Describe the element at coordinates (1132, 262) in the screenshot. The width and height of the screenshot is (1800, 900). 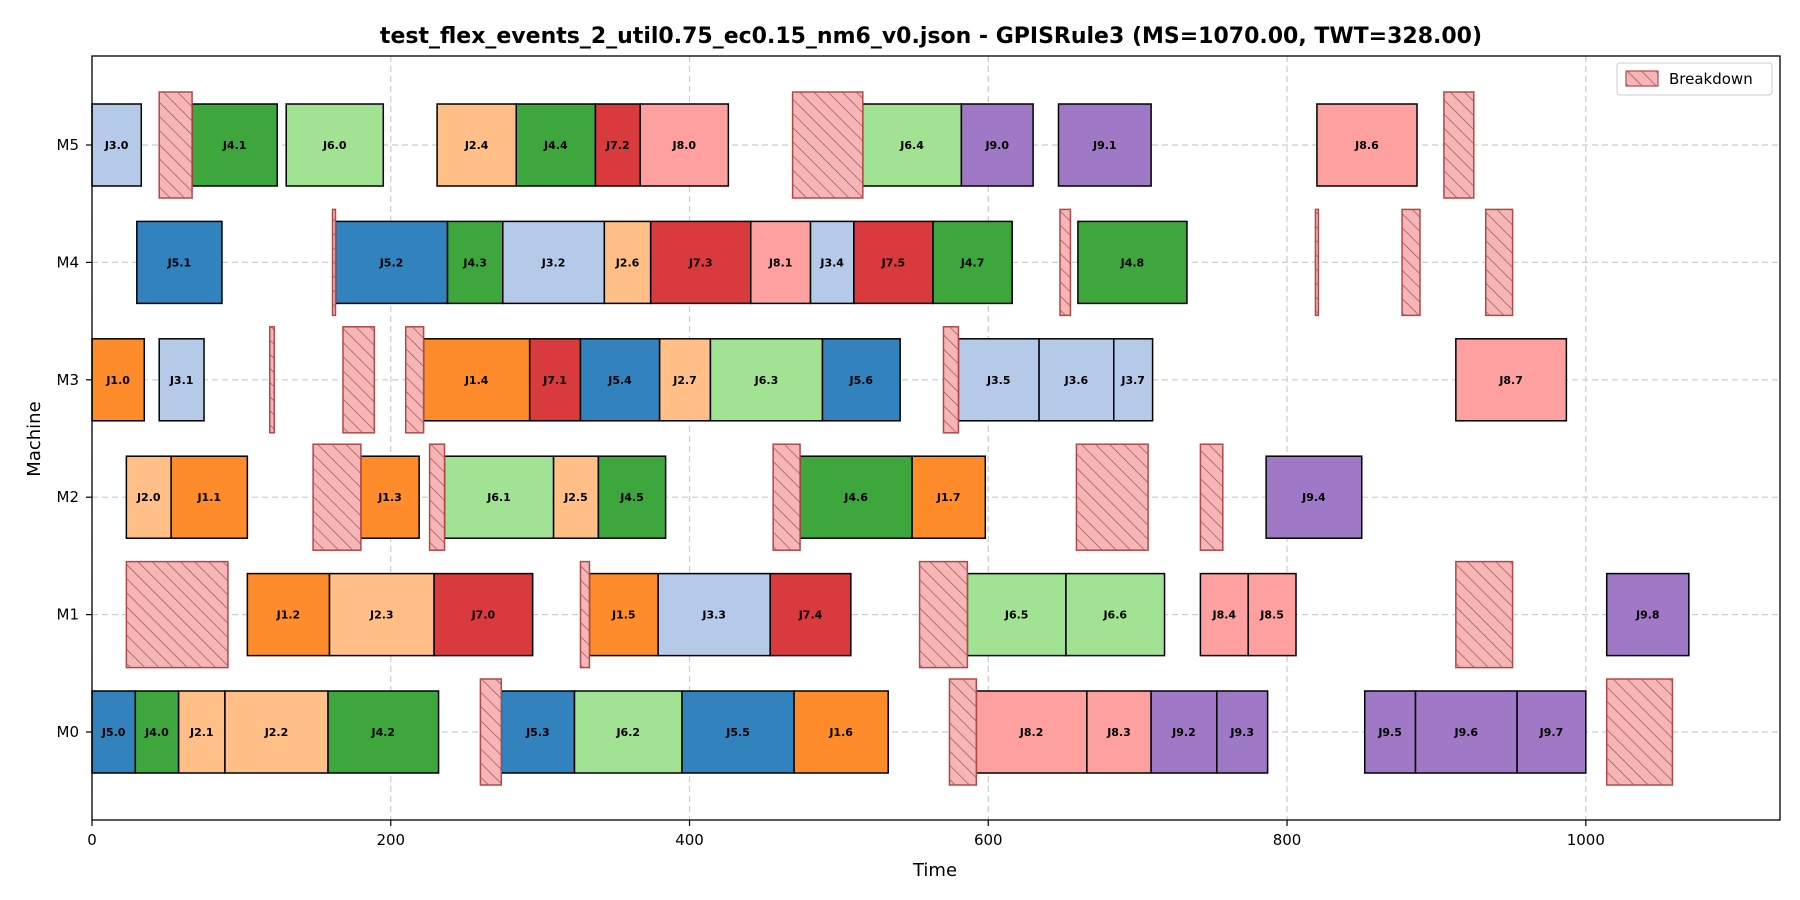
I see `operation-label: J4.8` at that location.